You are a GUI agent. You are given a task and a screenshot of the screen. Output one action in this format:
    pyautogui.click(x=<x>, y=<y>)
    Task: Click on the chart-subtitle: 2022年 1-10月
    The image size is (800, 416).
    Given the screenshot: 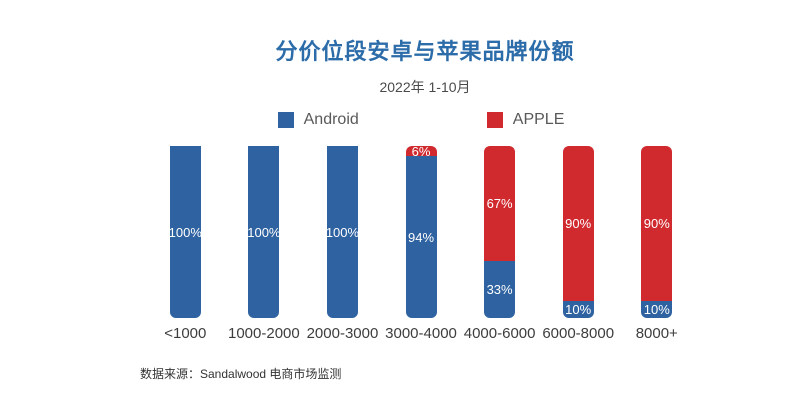 What is the action you would take?
    pyautogui.click(x=425, y=87)
    